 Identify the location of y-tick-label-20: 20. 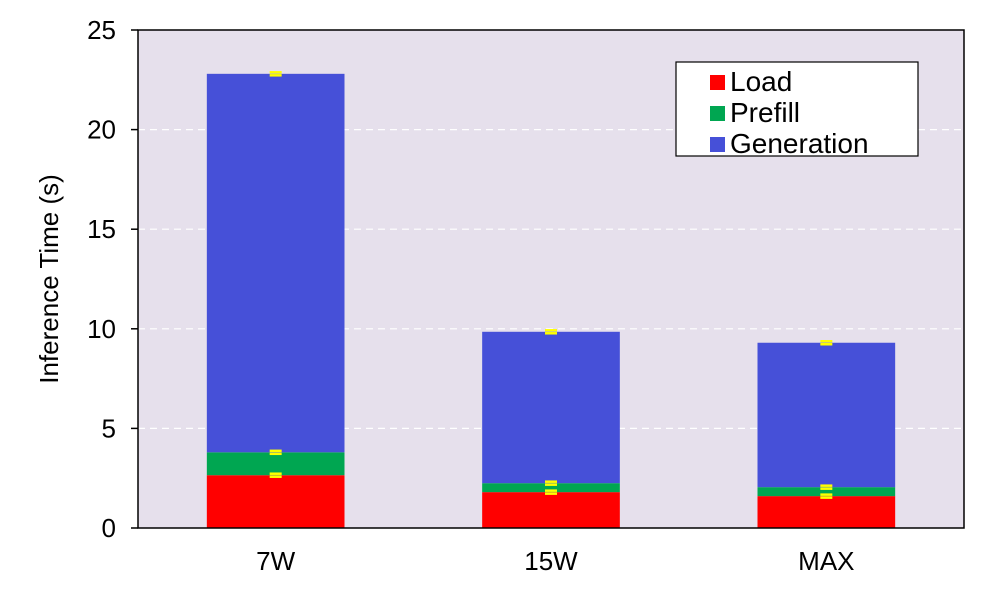
(101, 130).